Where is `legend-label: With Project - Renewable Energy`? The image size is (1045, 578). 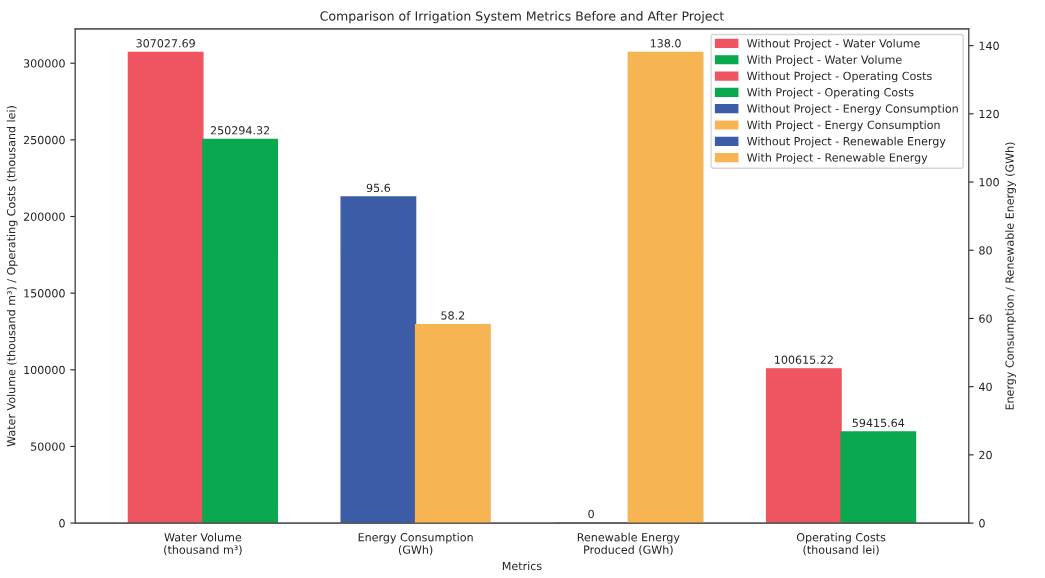 legend-label: With Project - Renewable Energy is located at coordinates (837, 158).